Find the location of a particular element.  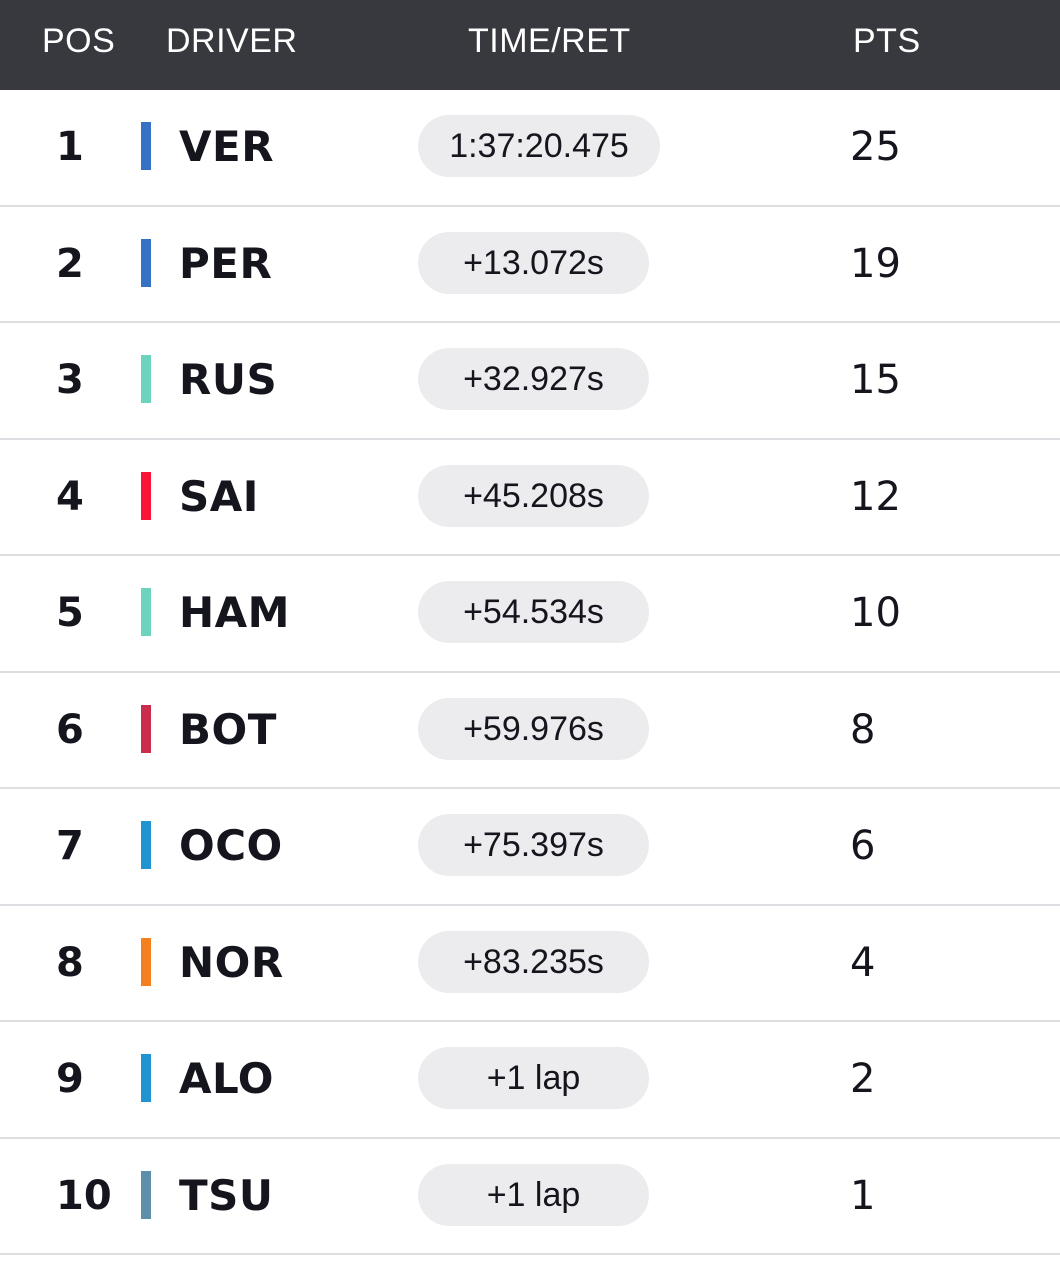

table-row: 2 PER +13.072s 19 is located at coordinates (530, 264).